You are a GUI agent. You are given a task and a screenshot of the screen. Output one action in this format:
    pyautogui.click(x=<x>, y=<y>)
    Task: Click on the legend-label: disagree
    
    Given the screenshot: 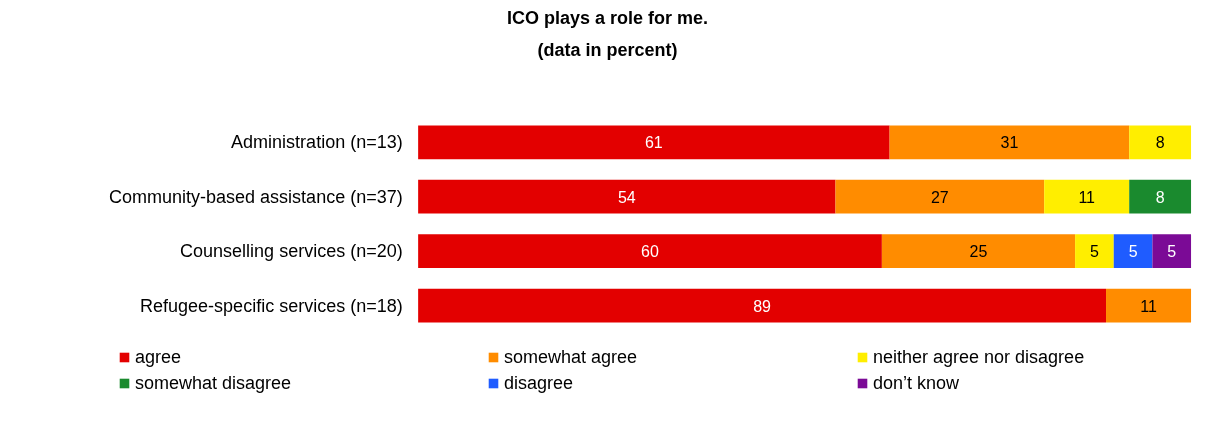 What is the action you would take?
    pyautogui.click(x=539, y=383)
    